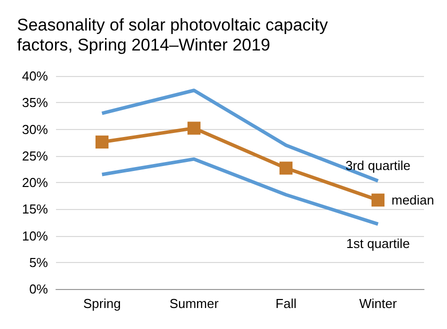  I want to click on x-tick-label: Summer, so click(194, 303).